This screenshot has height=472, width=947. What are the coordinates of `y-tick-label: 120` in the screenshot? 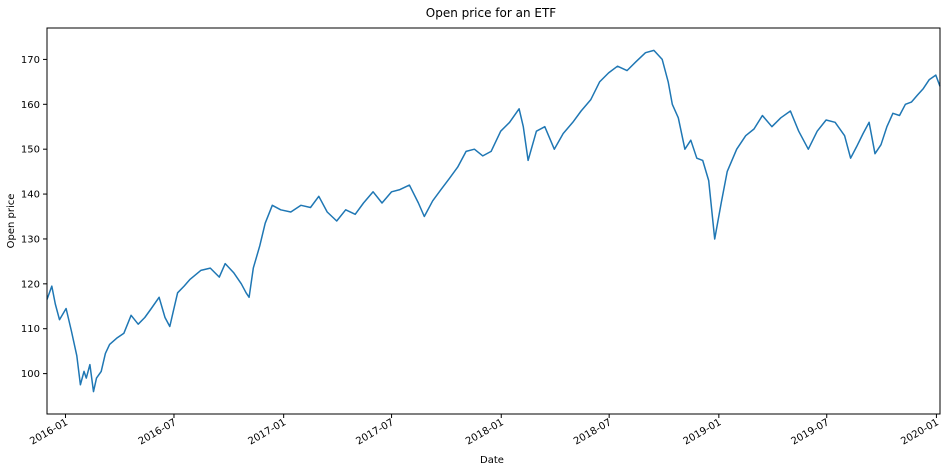 It's located at (30, 284).